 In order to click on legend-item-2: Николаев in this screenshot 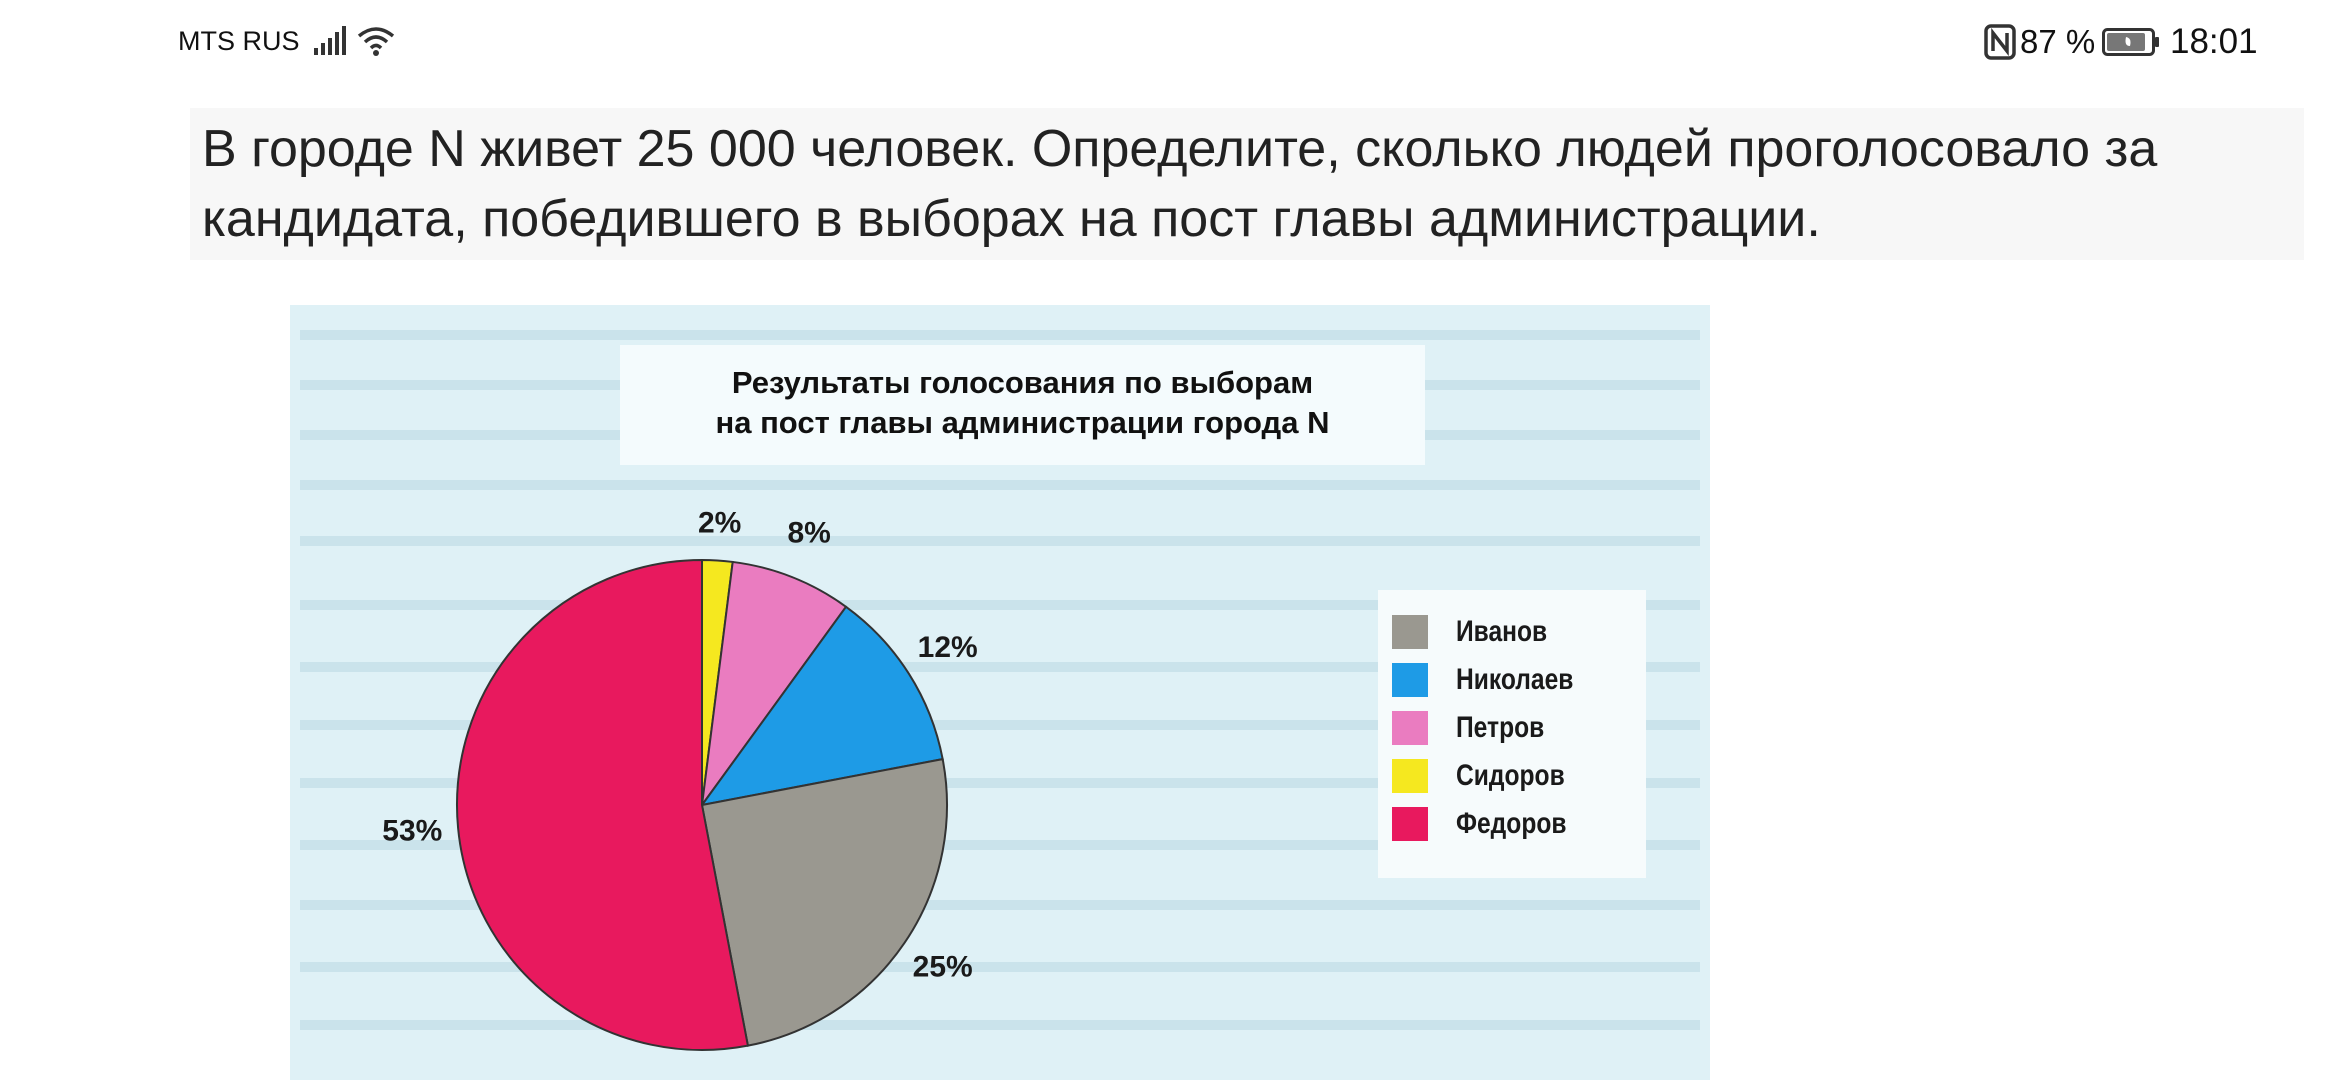, I will do `click(1519, 680)`.